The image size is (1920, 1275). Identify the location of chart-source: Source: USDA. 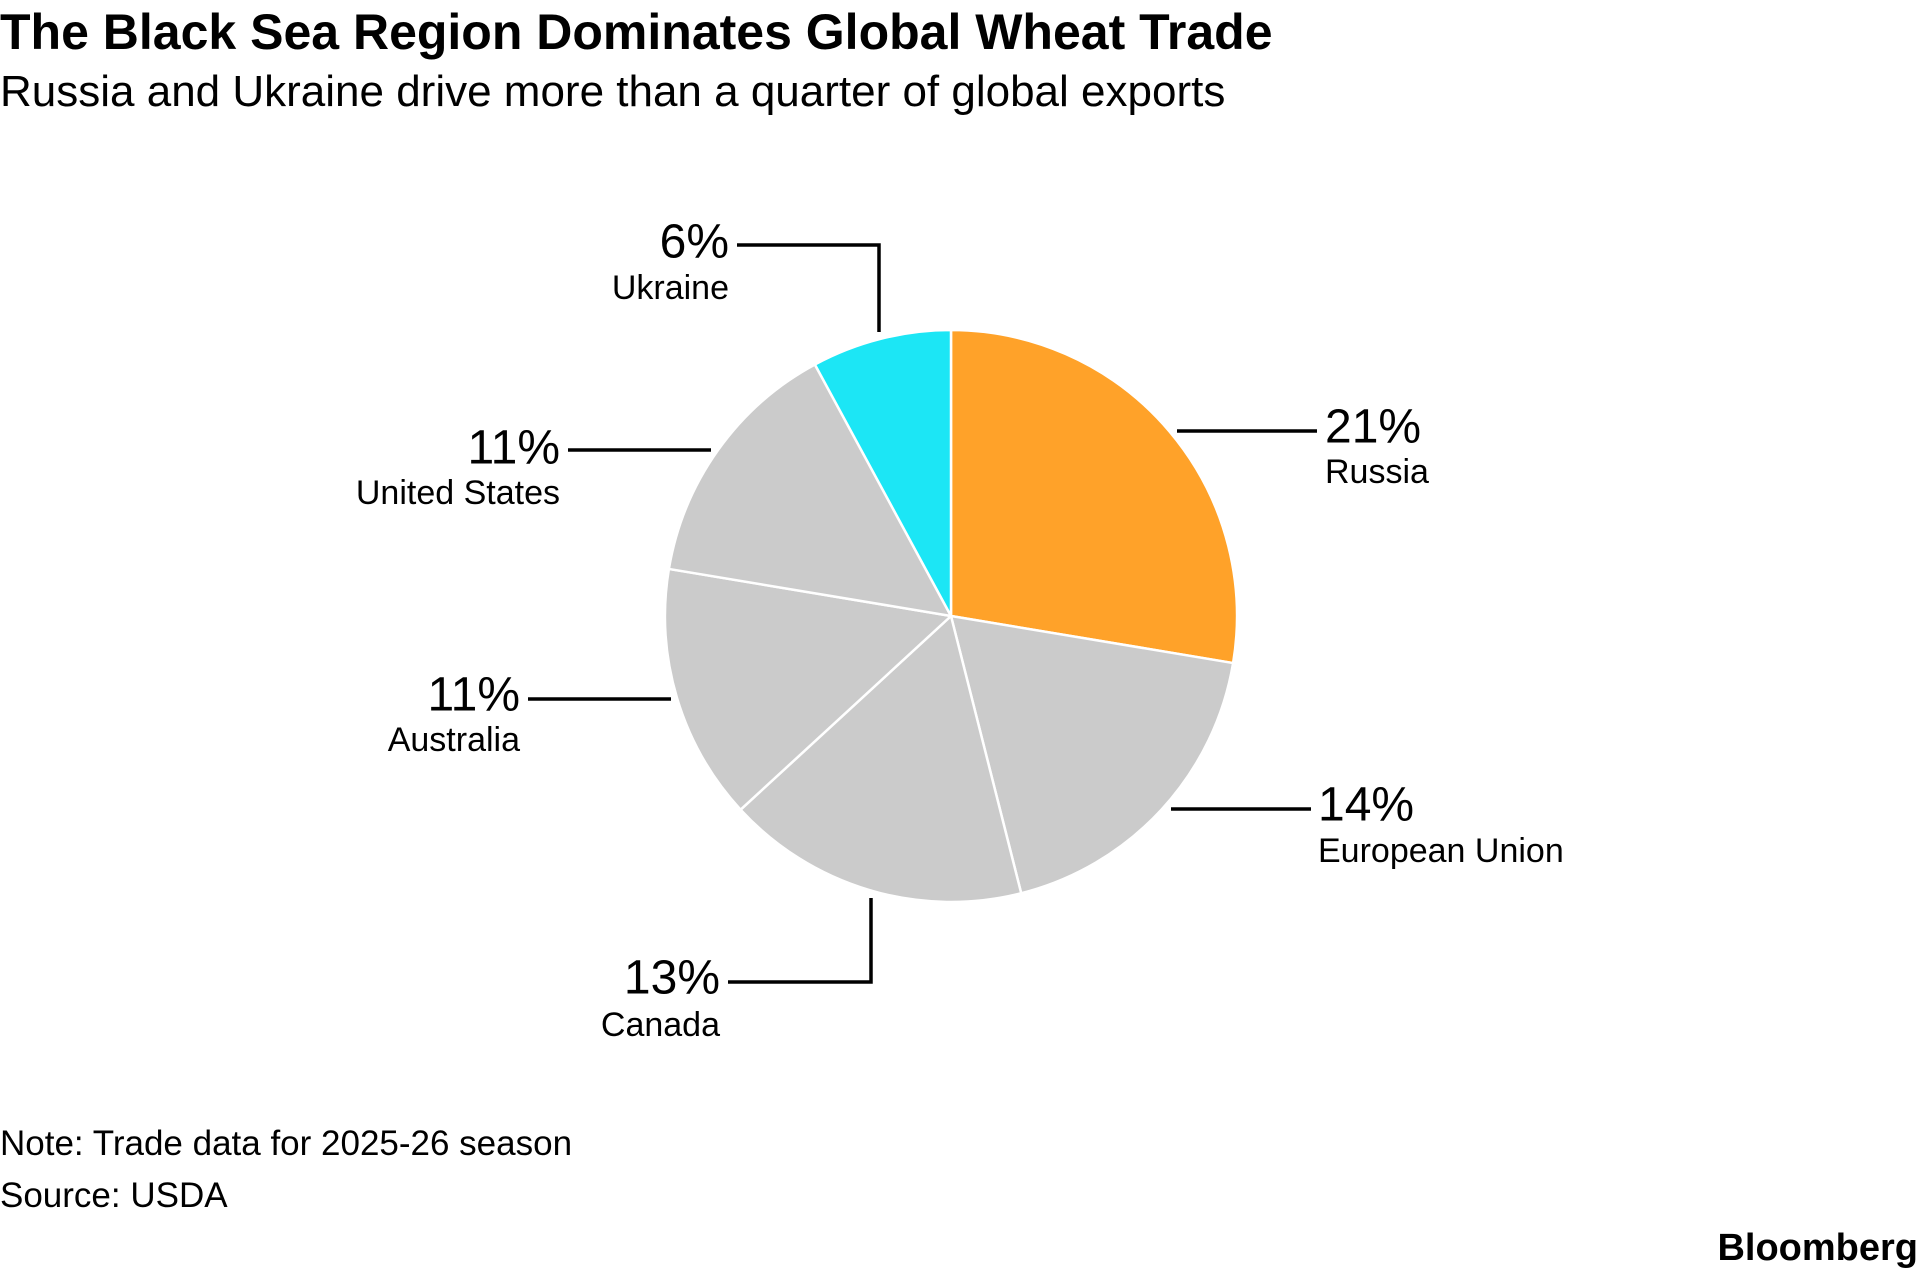
(114, 1195).